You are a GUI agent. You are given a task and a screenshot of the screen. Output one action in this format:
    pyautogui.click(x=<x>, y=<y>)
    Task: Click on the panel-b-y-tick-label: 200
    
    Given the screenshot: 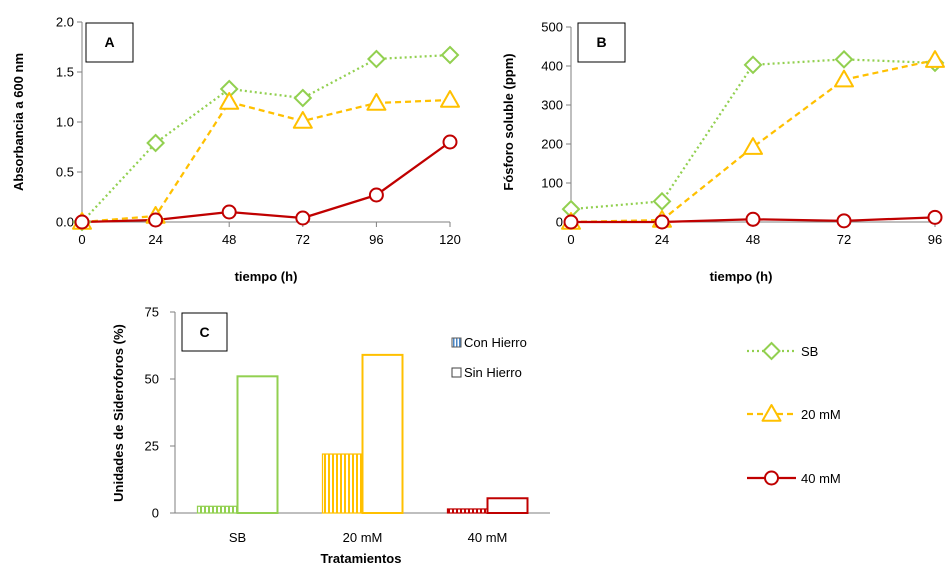 What is the action you would take?
    pyautogui.click(x=552, y=144)
    